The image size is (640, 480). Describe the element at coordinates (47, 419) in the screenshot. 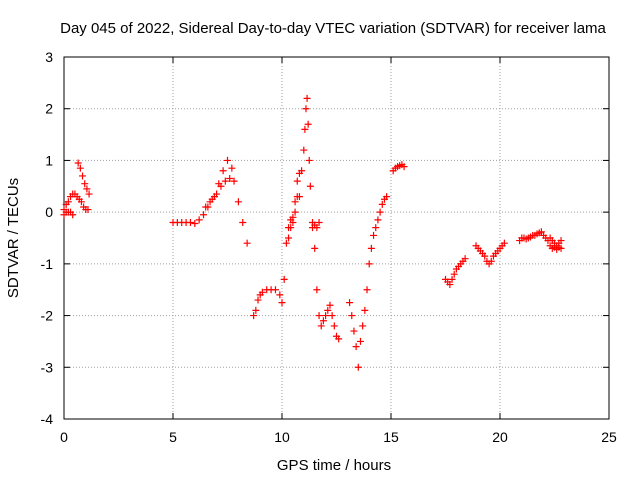

I see `y-tick-label: -4` at that location.